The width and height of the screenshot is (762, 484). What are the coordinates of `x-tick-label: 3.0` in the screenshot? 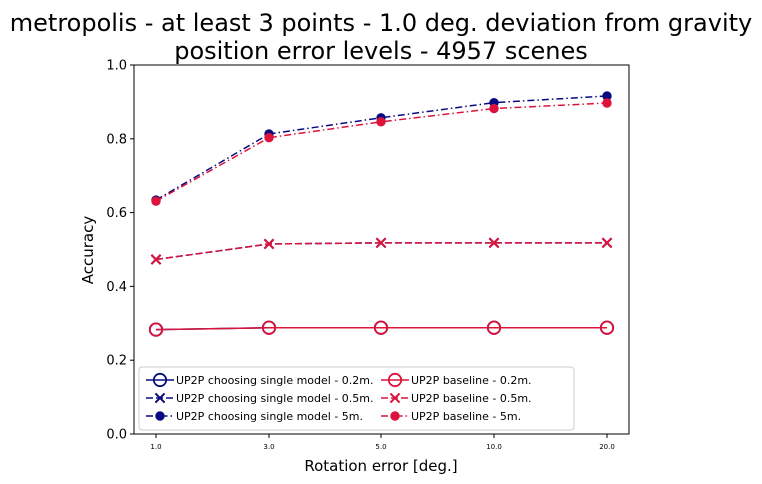 It's located at (268, 447).